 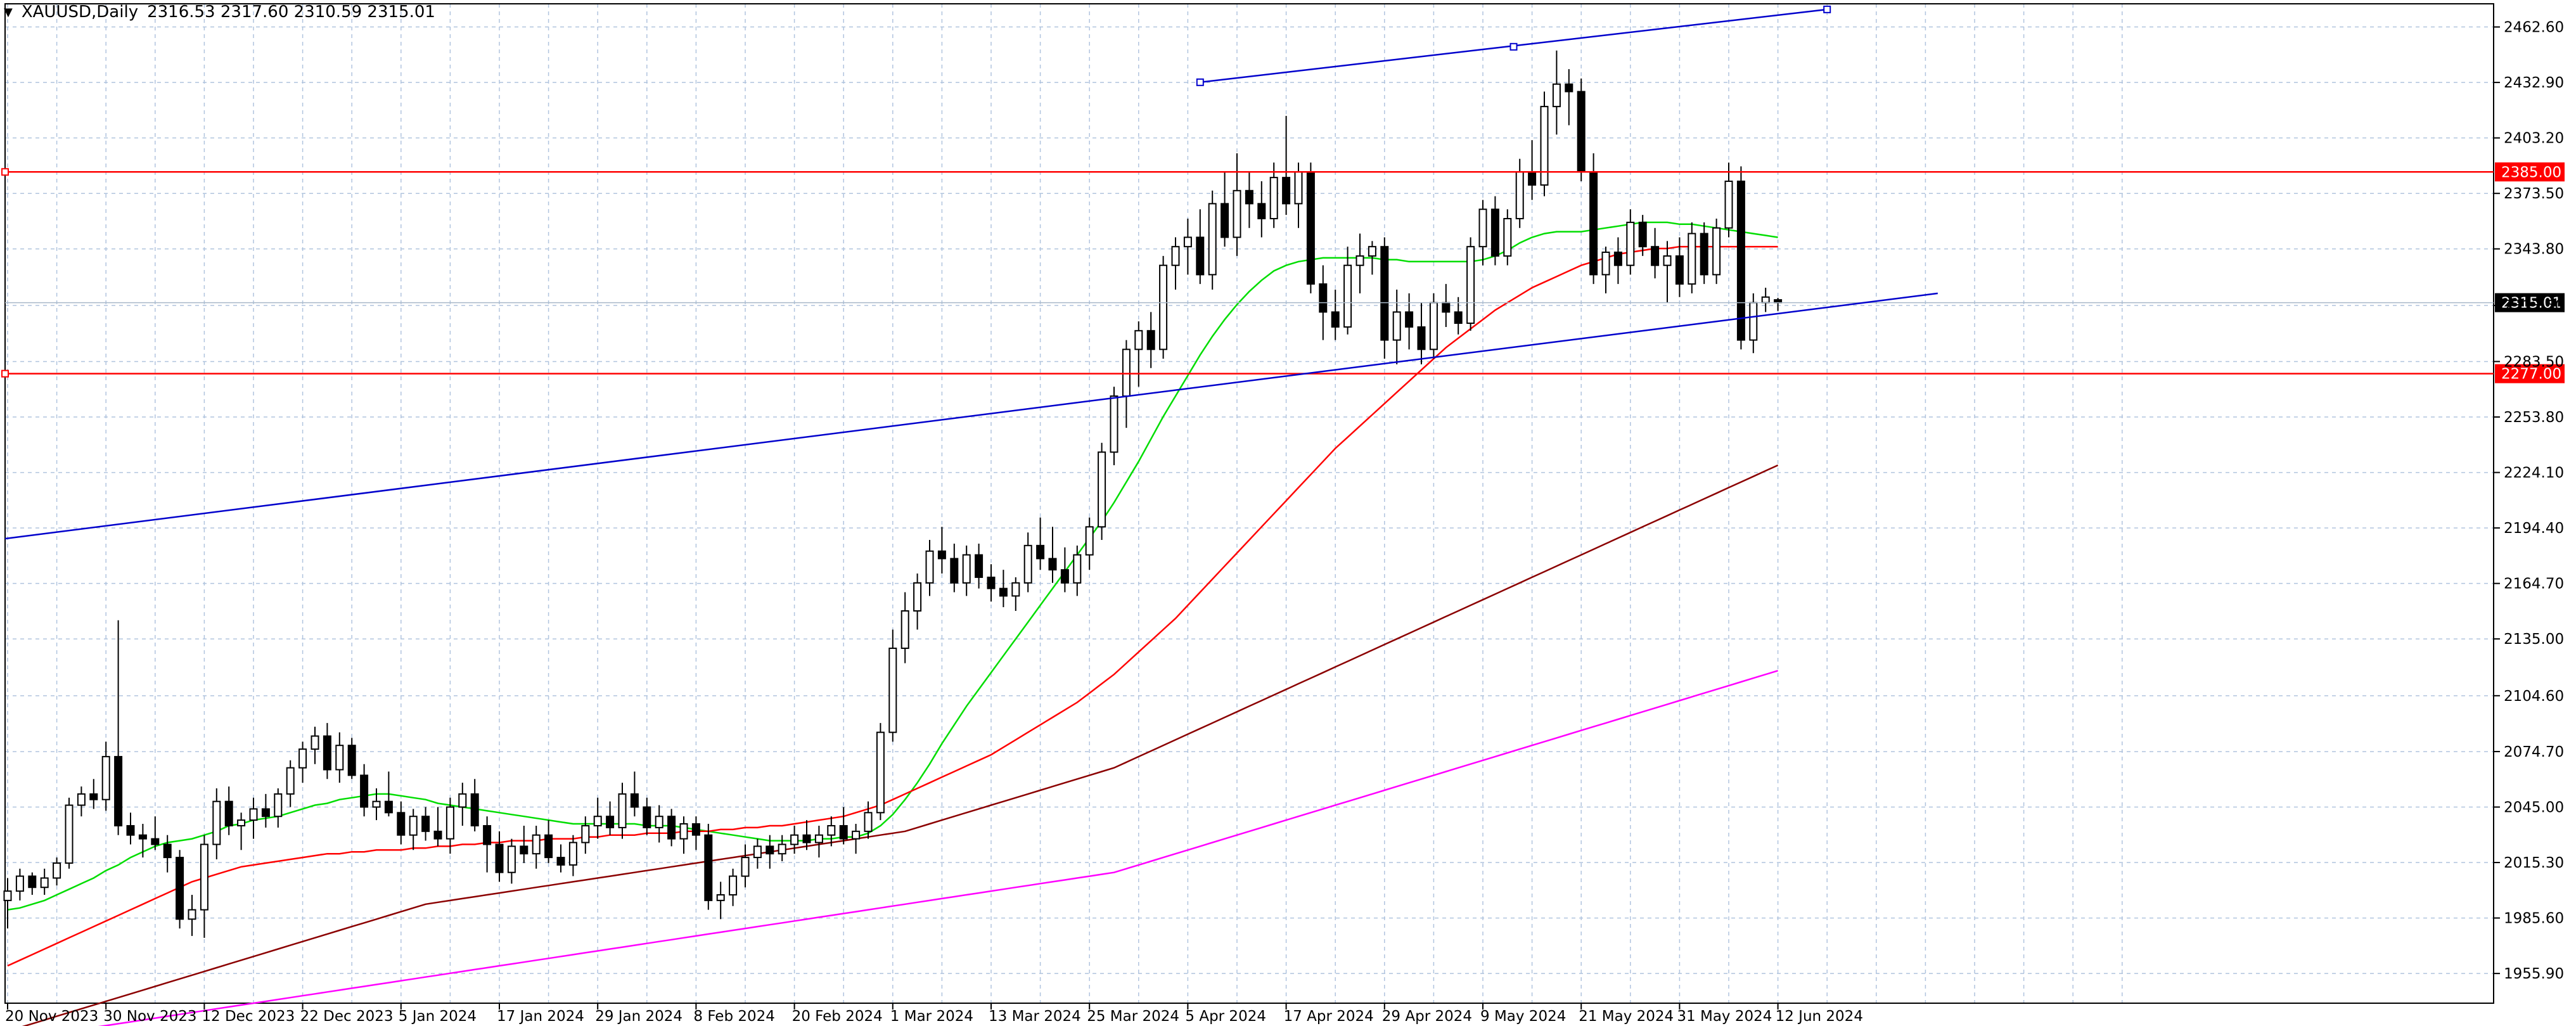 What do you see at coordinates (5, 373) in the screenshot?
I see `level-anchor` at bounding box center [5, 373].